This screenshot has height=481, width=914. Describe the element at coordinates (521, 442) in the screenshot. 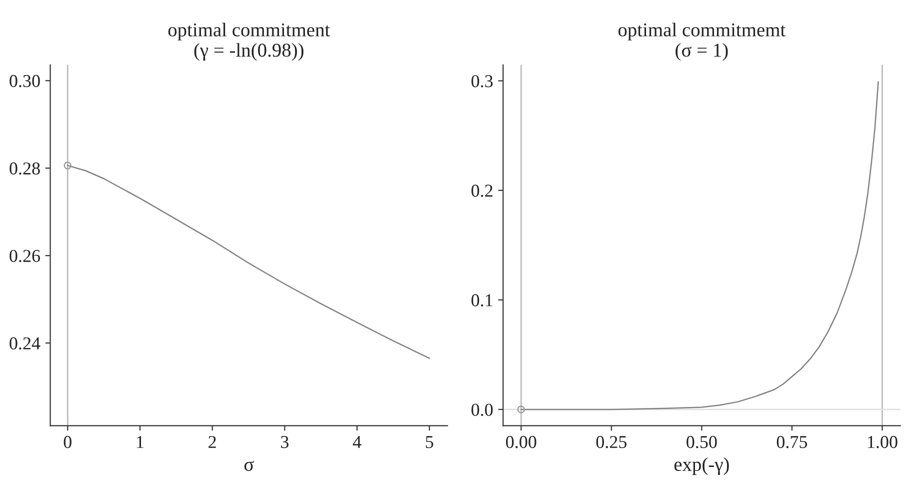

I see `x-tick-label: 0.00` at that location.